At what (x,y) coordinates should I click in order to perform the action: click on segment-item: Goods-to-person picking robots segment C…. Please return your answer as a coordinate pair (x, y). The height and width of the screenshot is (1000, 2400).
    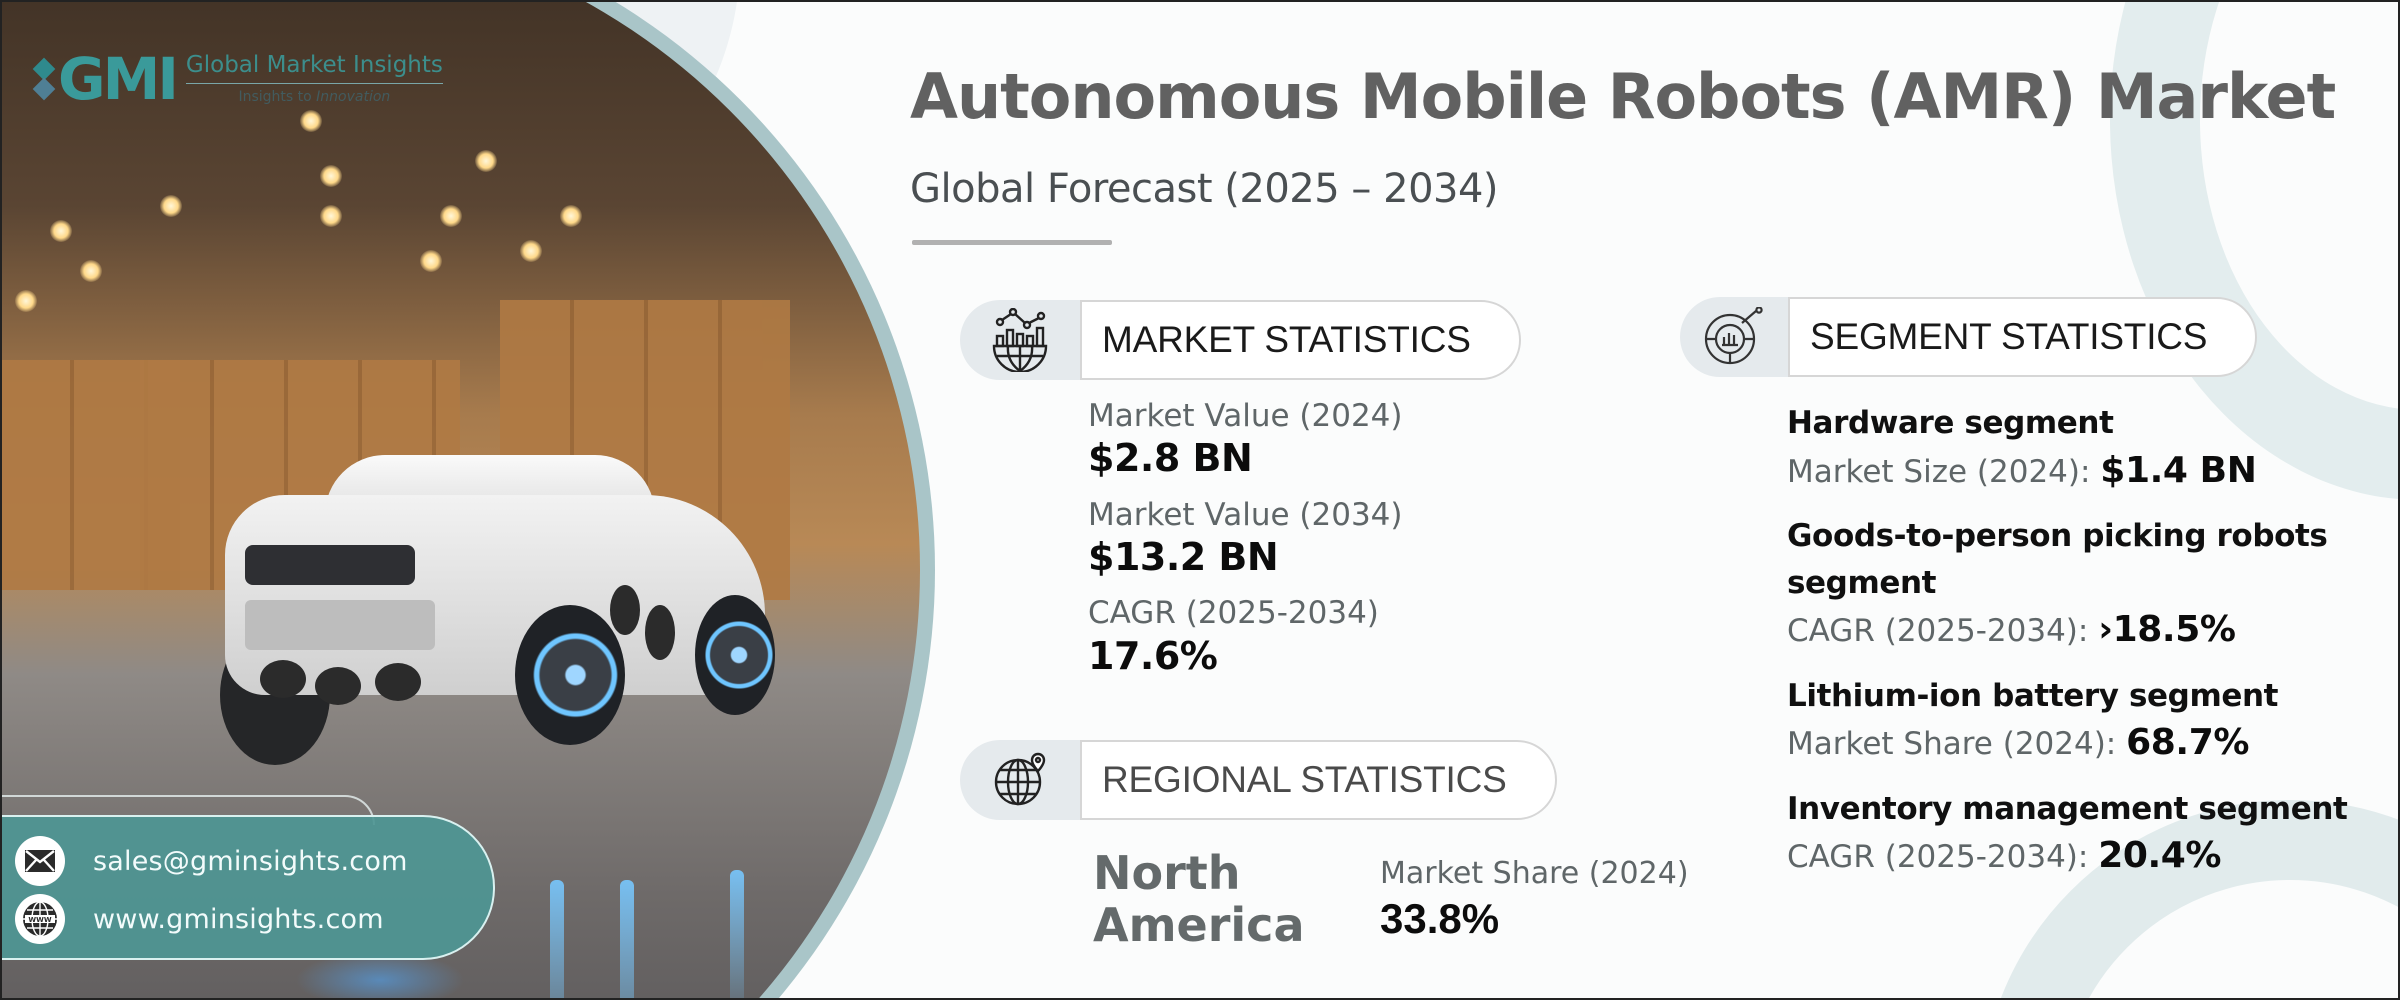
    Looking at the image, I should click on (2077, 584).